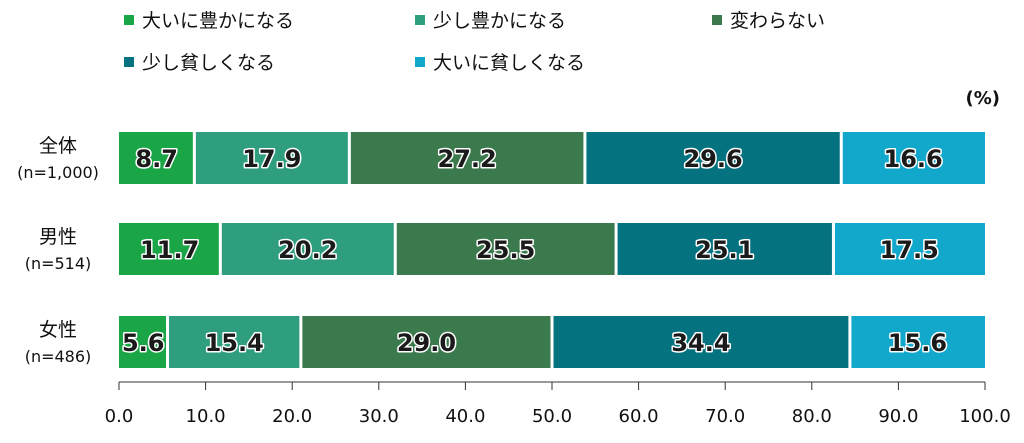 This screenshot has height=443, width=1024. What do you see at coordinates (985, 416) in the screenshot?
I see `x-tick-label: 100.0` at bounding box center [985, 416].